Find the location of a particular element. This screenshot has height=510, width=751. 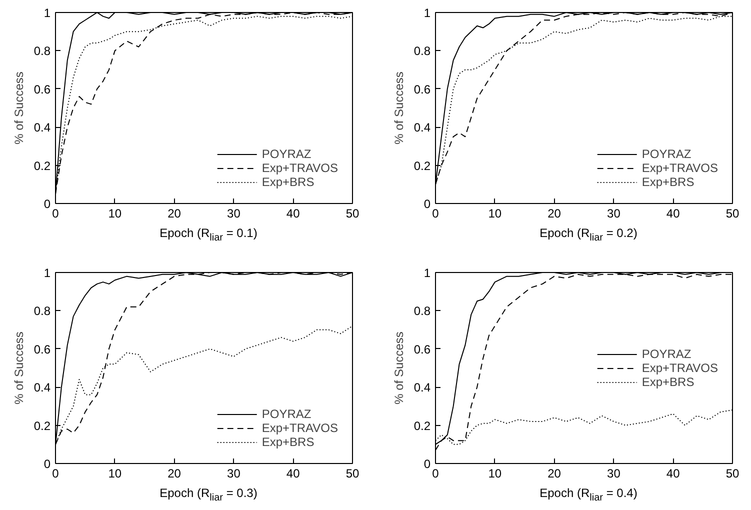

x-axis-title: Epoch (R$_{liar}$ = 0.3) is located at coordinates (208, 495).